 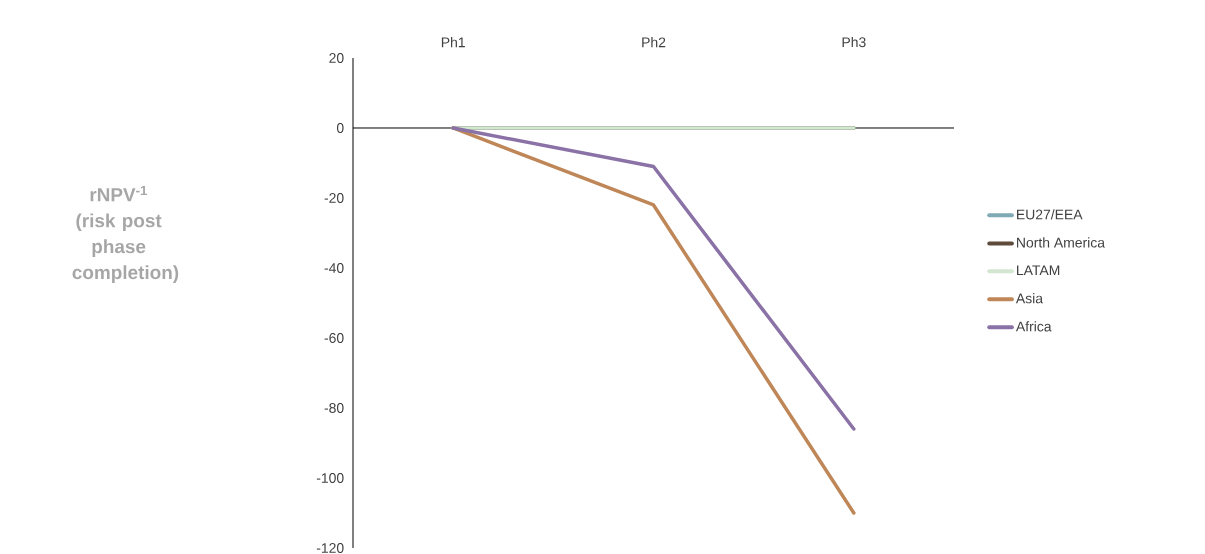 I want to click on y-tick-label: -60, so click(x=334, y=338).